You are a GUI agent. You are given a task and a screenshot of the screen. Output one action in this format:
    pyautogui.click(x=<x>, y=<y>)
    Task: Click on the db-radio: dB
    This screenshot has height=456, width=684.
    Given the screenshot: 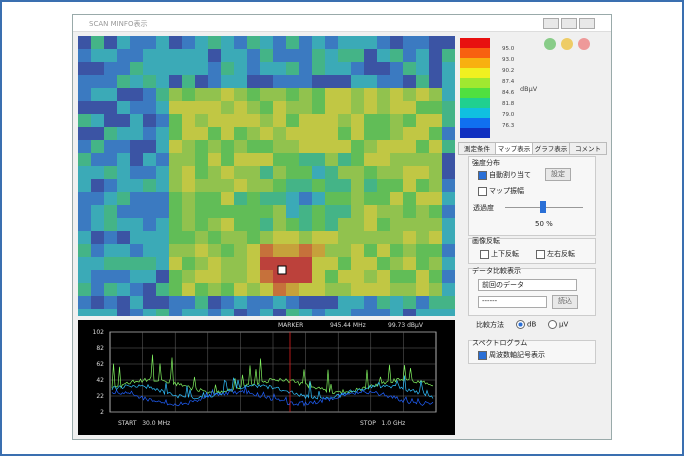 What is the action you would take?
    pyautogui.click(x=526, y=324)
    